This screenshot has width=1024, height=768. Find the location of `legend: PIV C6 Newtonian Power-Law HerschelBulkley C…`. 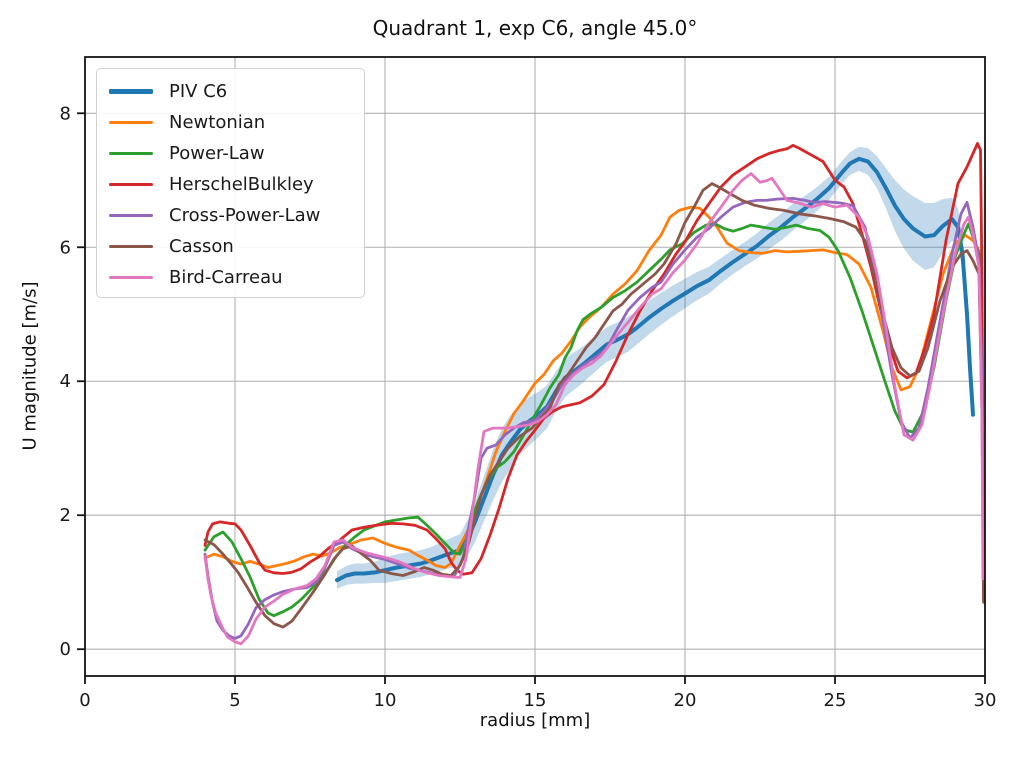

legend: PIV C6 Newtonian Power-Law HerschelBulkley C… is located at coordinates (230, 183).